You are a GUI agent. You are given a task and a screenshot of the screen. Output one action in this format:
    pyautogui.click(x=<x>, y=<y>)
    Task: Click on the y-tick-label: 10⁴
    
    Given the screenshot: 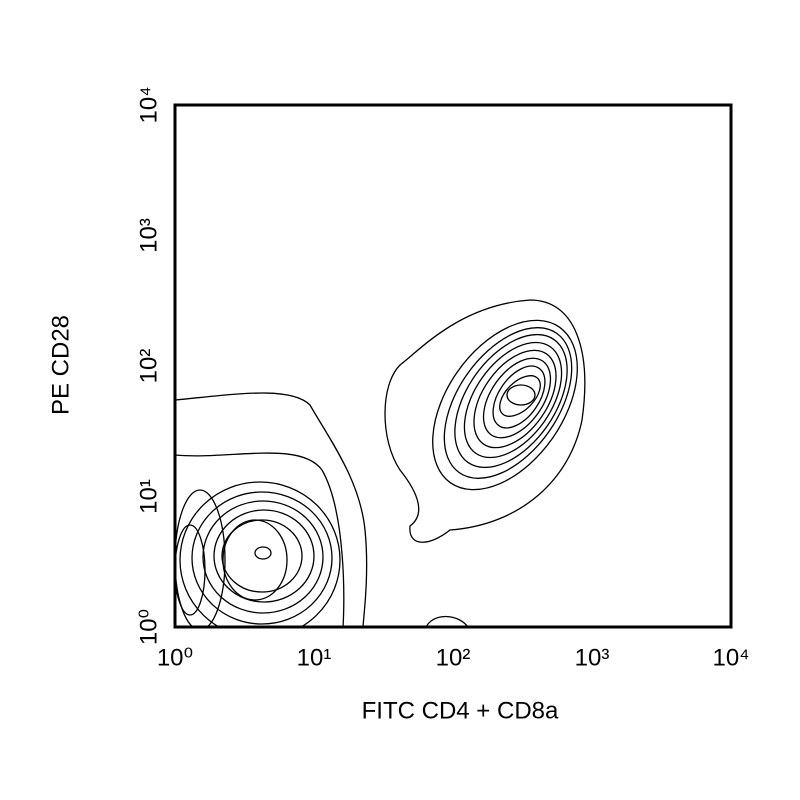 What is the action you would take?
    pyautogui.click(x=148, y=104)
    